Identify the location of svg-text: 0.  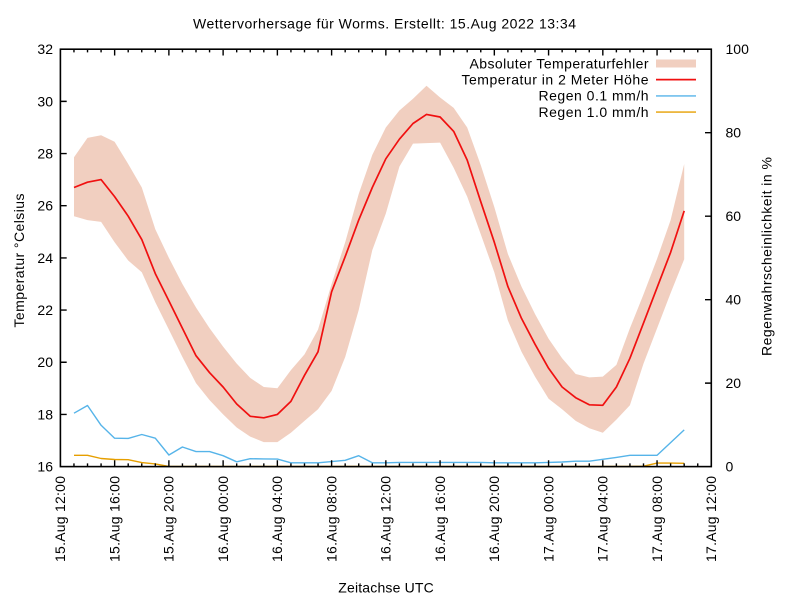
(730, 467).